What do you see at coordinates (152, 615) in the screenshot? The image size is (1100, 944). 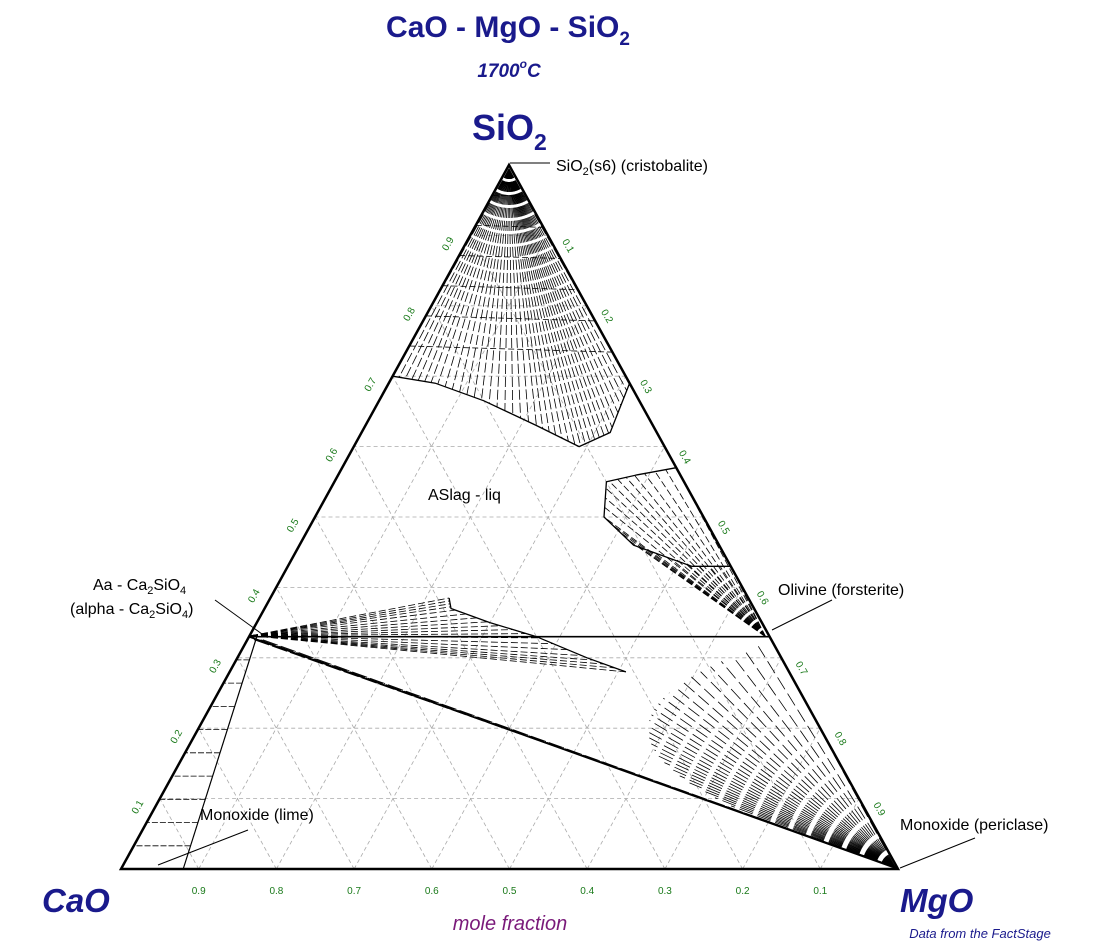 I see `alpha-sub1: 2` at bounding box center [152, 615].